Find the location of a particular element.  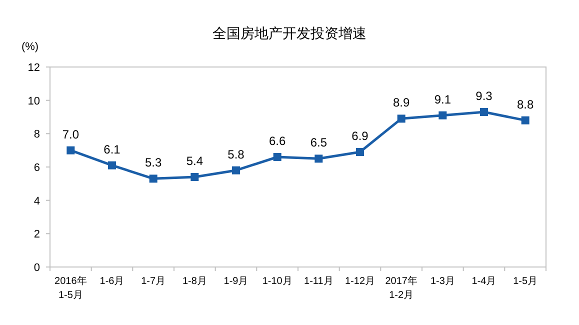

x-tick-label: 1-5月 is located at coordinates (525, 281).